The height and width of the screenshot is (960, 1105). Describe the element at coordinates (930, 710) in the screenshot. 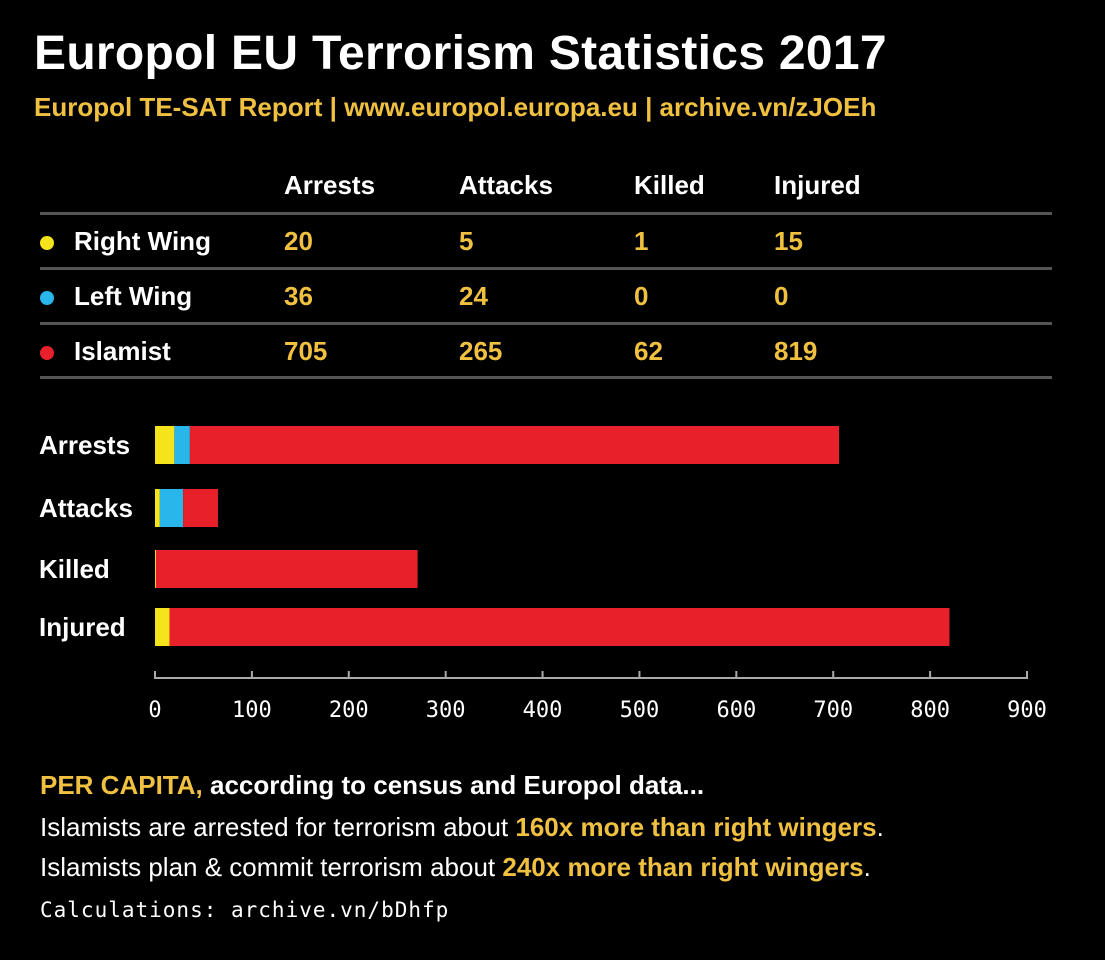

I see `x-tick-label: 800` at that location.